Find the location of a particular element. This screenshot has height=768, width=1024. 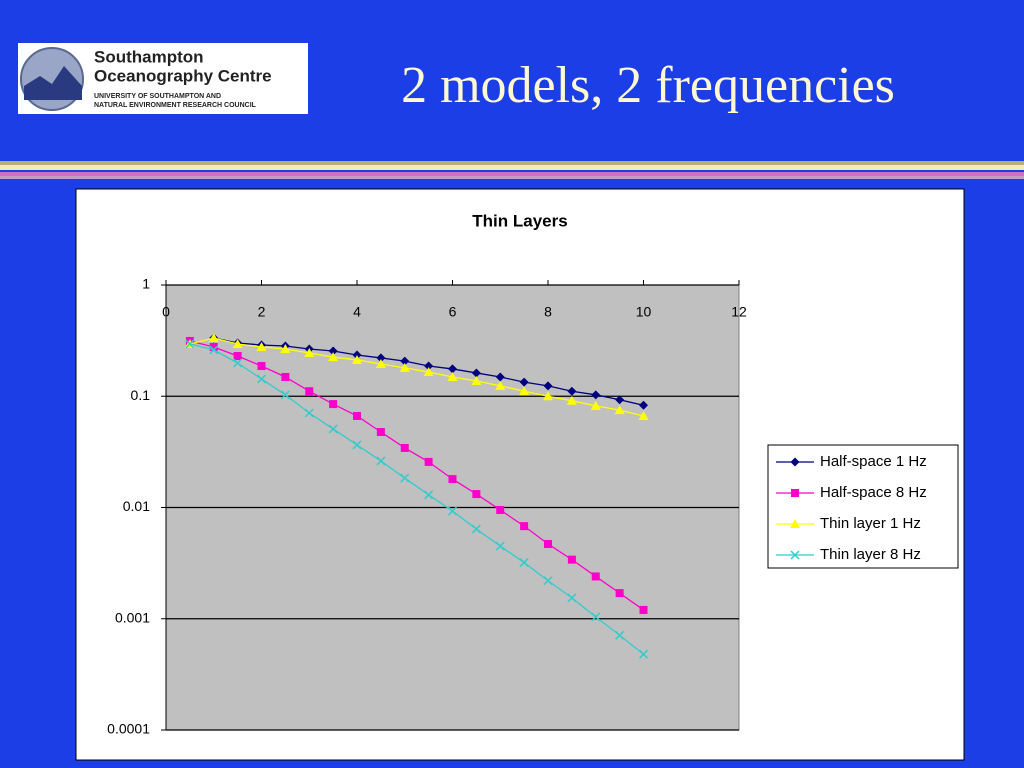

legend-label: Thin layer 1 Hz is located at coordinates (870, 523).